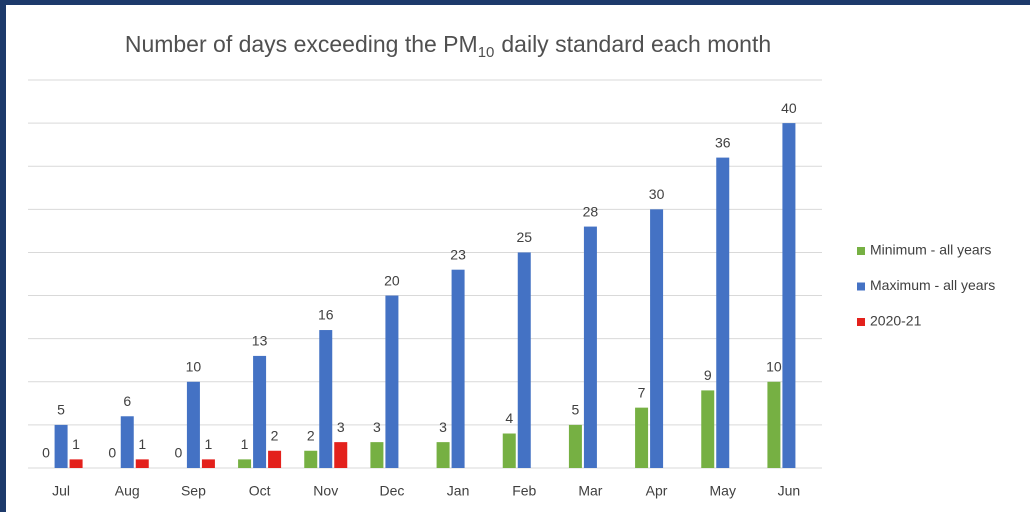 This screenshot has width=1030, height=512. What do you see at coordinates (930, 250) in the screenshot?
I see `legend-label: Minimum - all years` at bounding box center [930, 250].